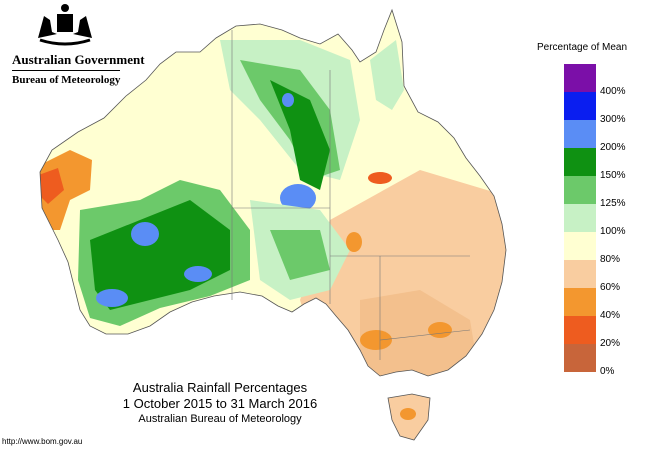  What do you see at coordinates (220, 387) in the screenshot?
I see `caption-title: Australia Rainfall Percentages` at bounding box center [220, 387].